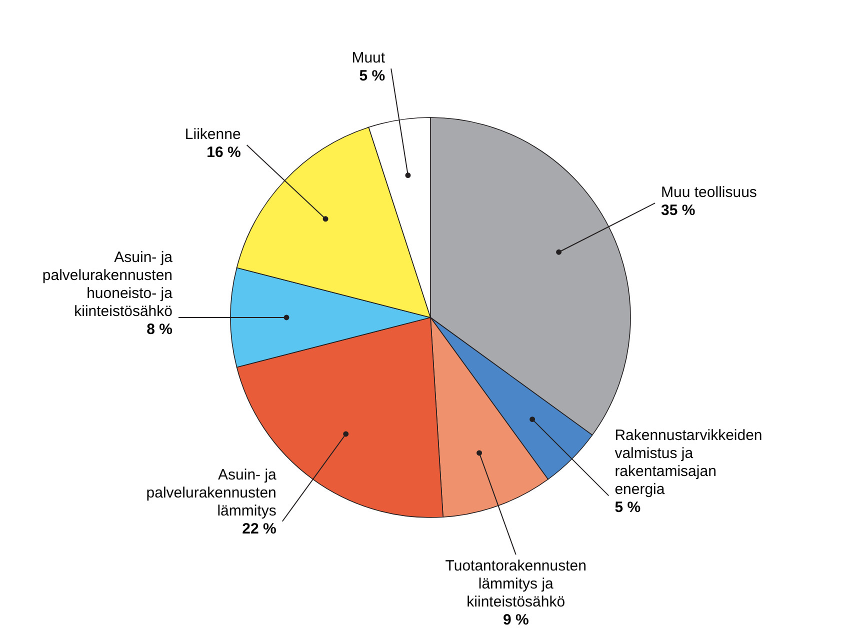 This screenshot has width=861, height=635. What do you see at coordinates (259, 529) in the screenshot?
I see `data-label: 22 %` at bounding box center [259, 529].